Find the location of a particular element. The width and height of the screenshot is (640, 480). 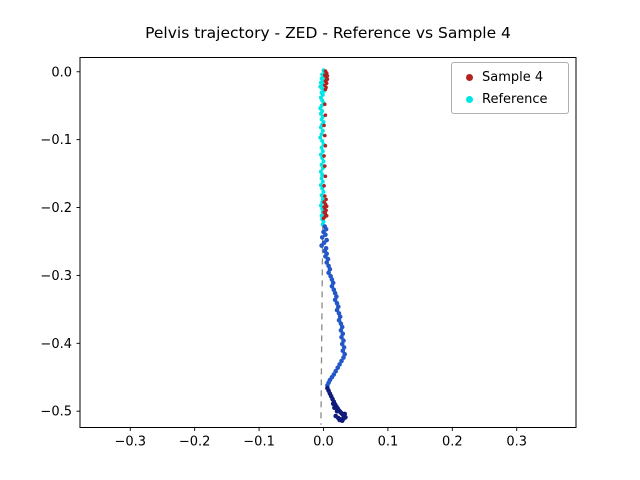

x-tick-label: 0.1 is located at coordinates (388, 442).